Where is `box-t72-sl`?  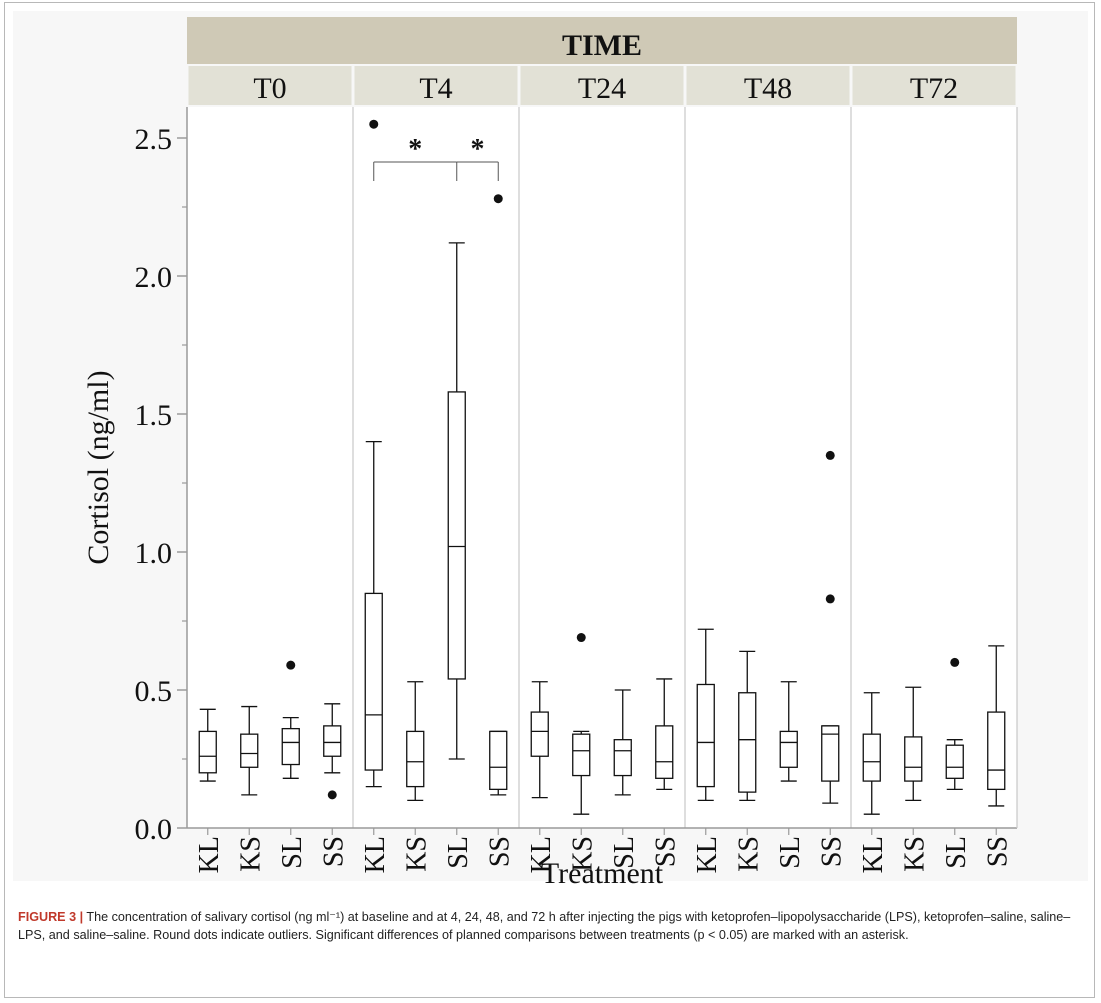 box-t72-sl is located at coordinates (954, 724).